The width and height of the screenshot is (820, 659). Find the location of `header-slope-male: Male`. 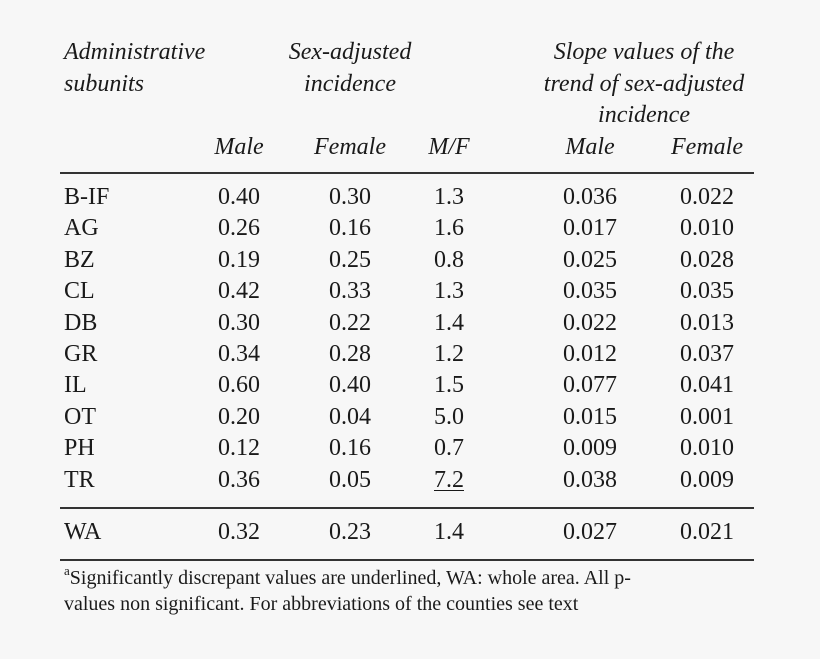

header-slope-male: Male is located at coordinates (590, 147).